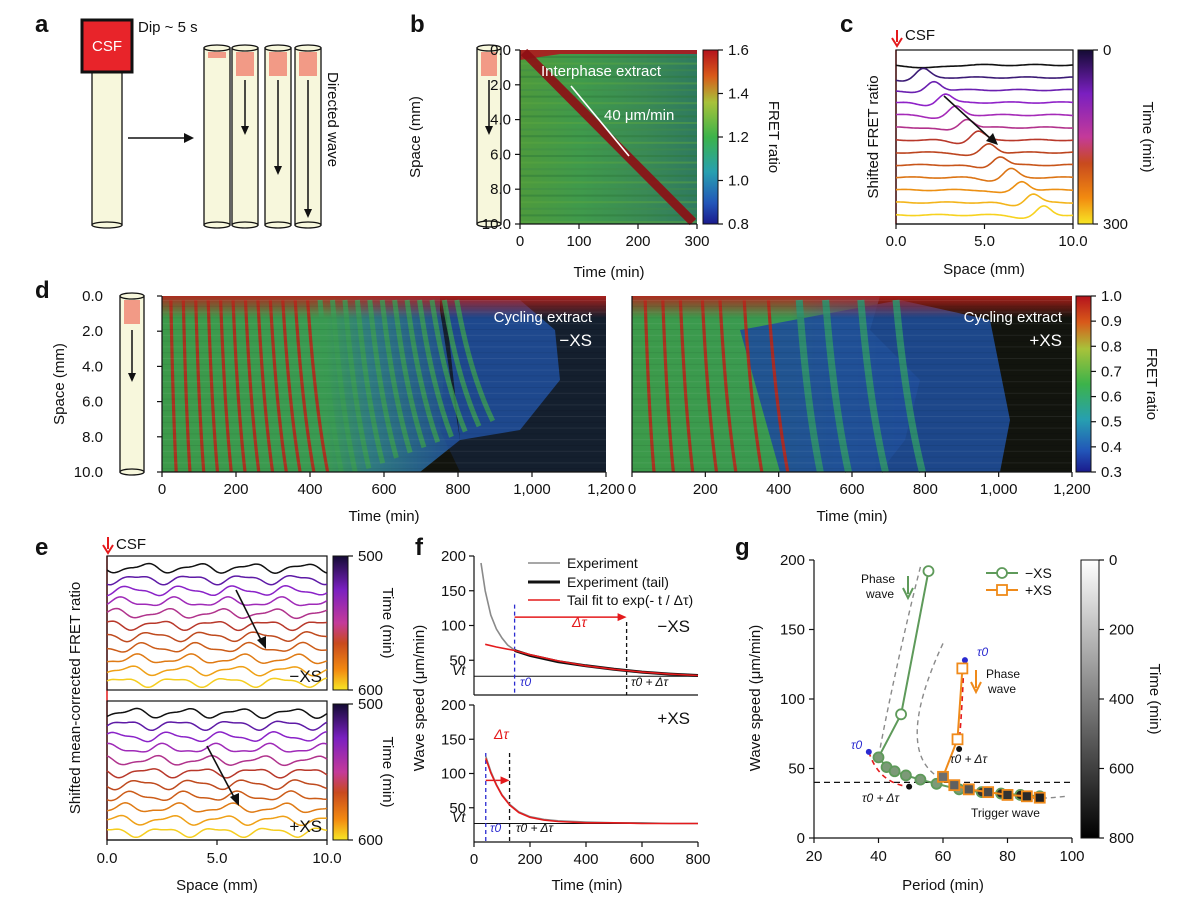 This screenshot has width=1193, height=910. I want to click on condition-d-right: +XS, so click(1045, 340).